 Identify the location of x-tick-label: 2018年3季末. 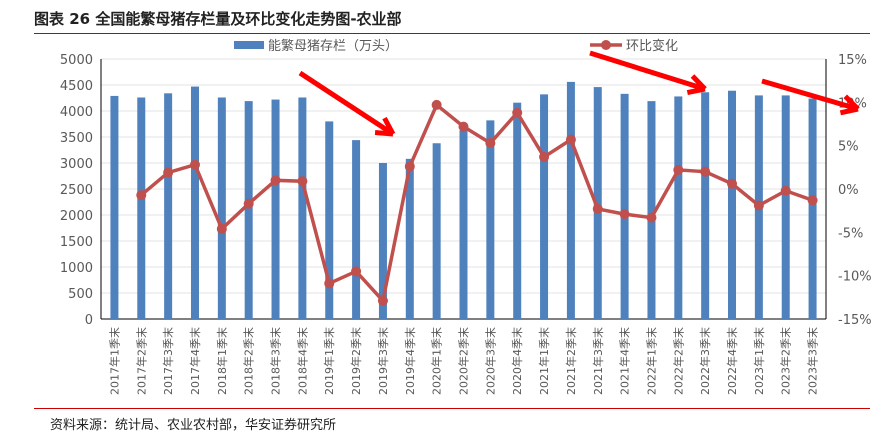
(276, 361).